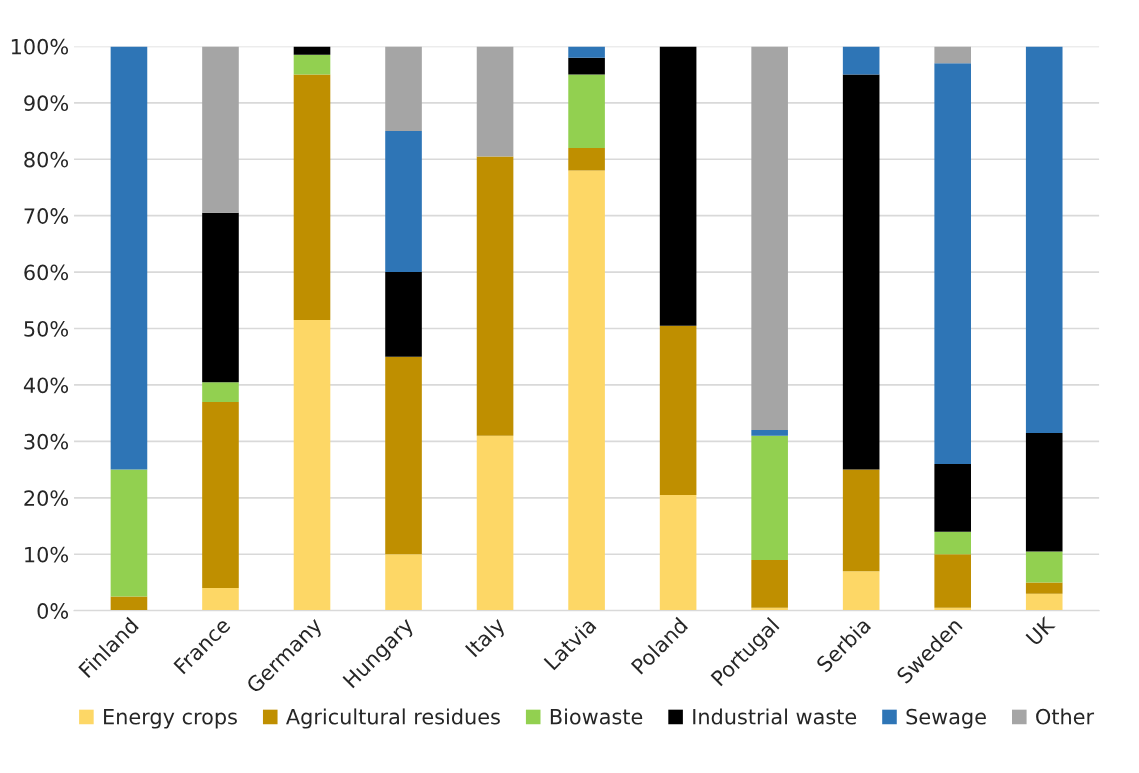 The width and height of the screenshot is (1139, 773). What do you see at coordinates (46, 441) in the screenshot?
I see `y-tick-label: 30%` at bounding box center [46, 441].